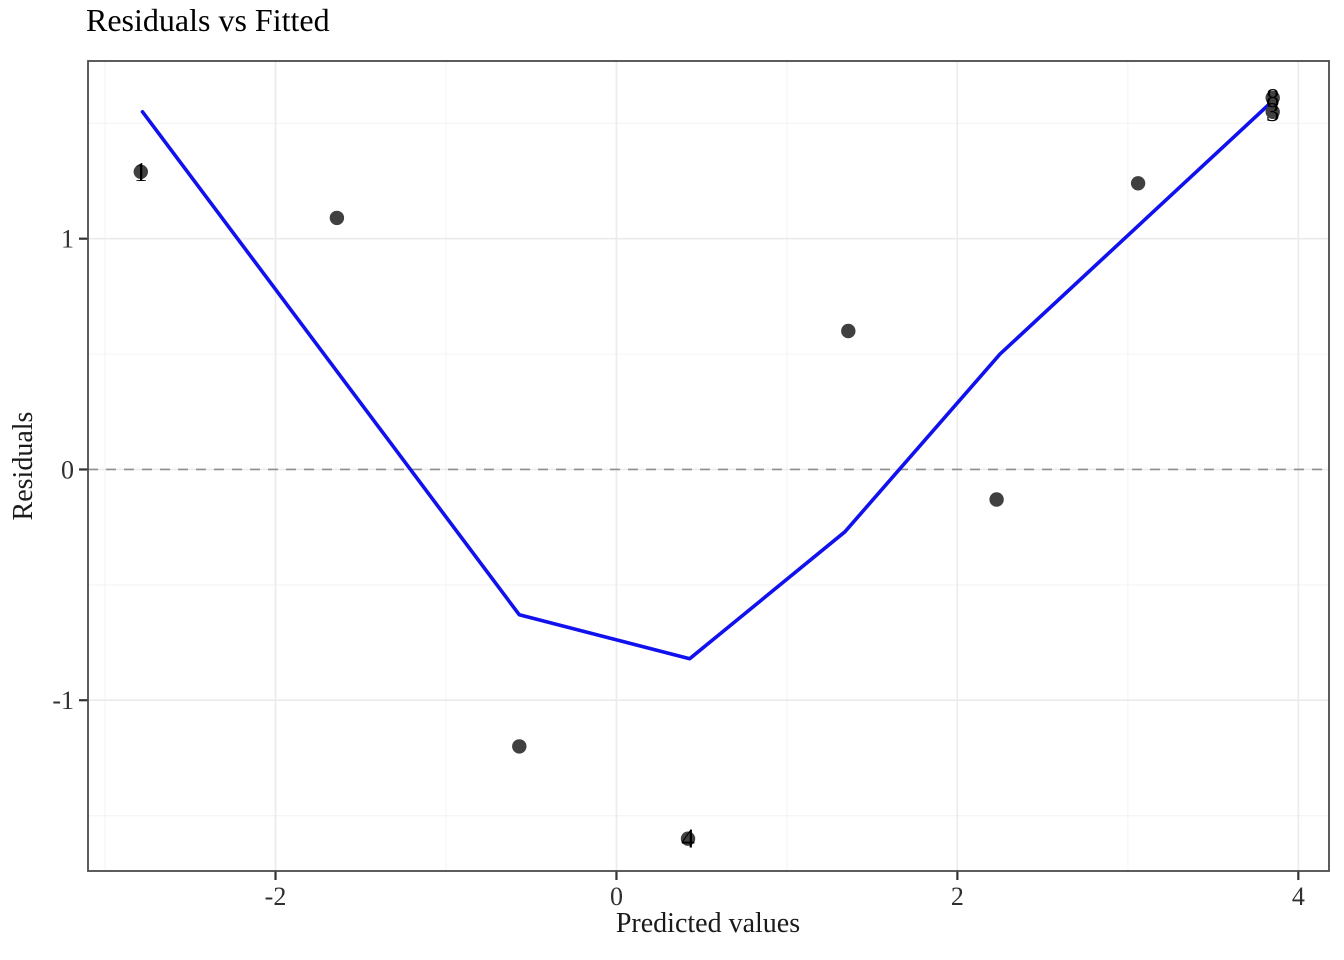 The width and height of the screenshot is (1344, 960). I want to click on x-tick-label: 4, so click(1298, 896).